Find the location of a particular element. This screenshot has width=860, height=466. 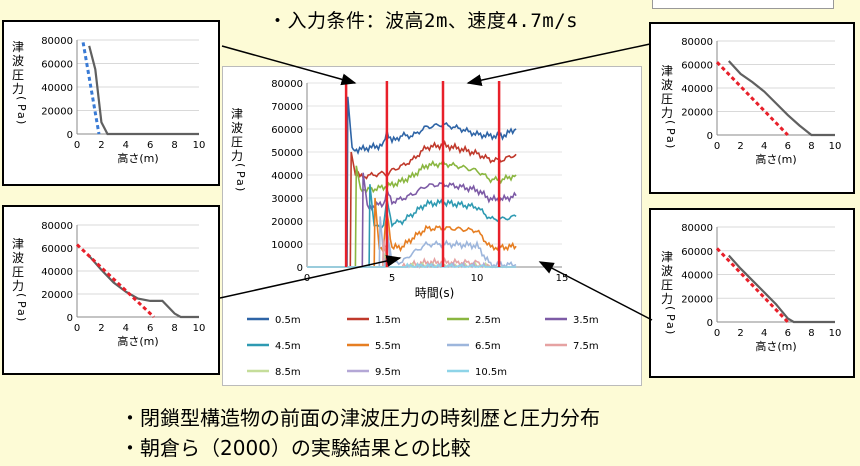

legend-label: 2.5m is located at coordinates (488, 320).